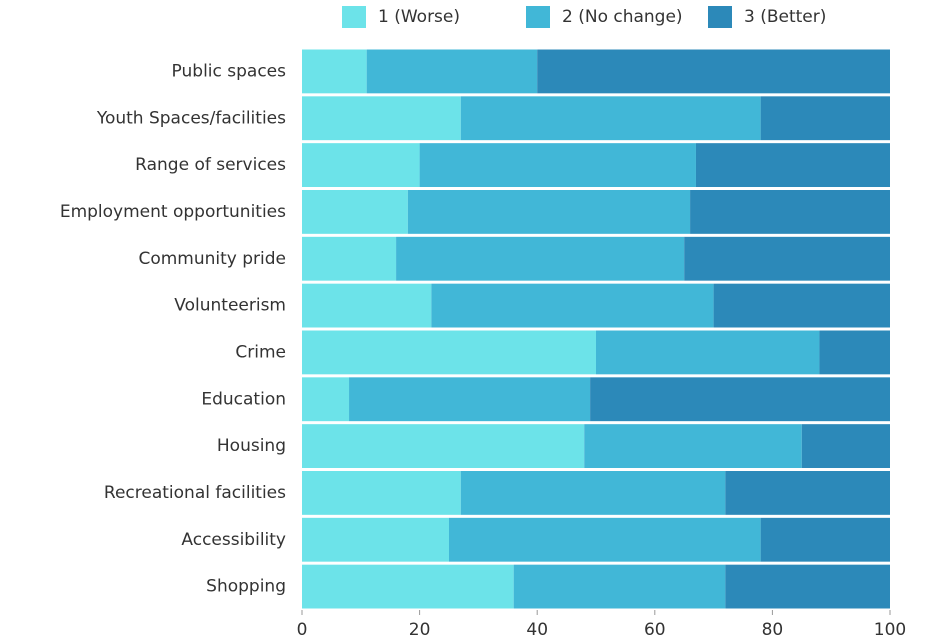 The height and width of the screenshot is (640, 926). Describe the element at coordinates (773, 630) in the screenshot. I see `x-tick-label: 80` at that location.